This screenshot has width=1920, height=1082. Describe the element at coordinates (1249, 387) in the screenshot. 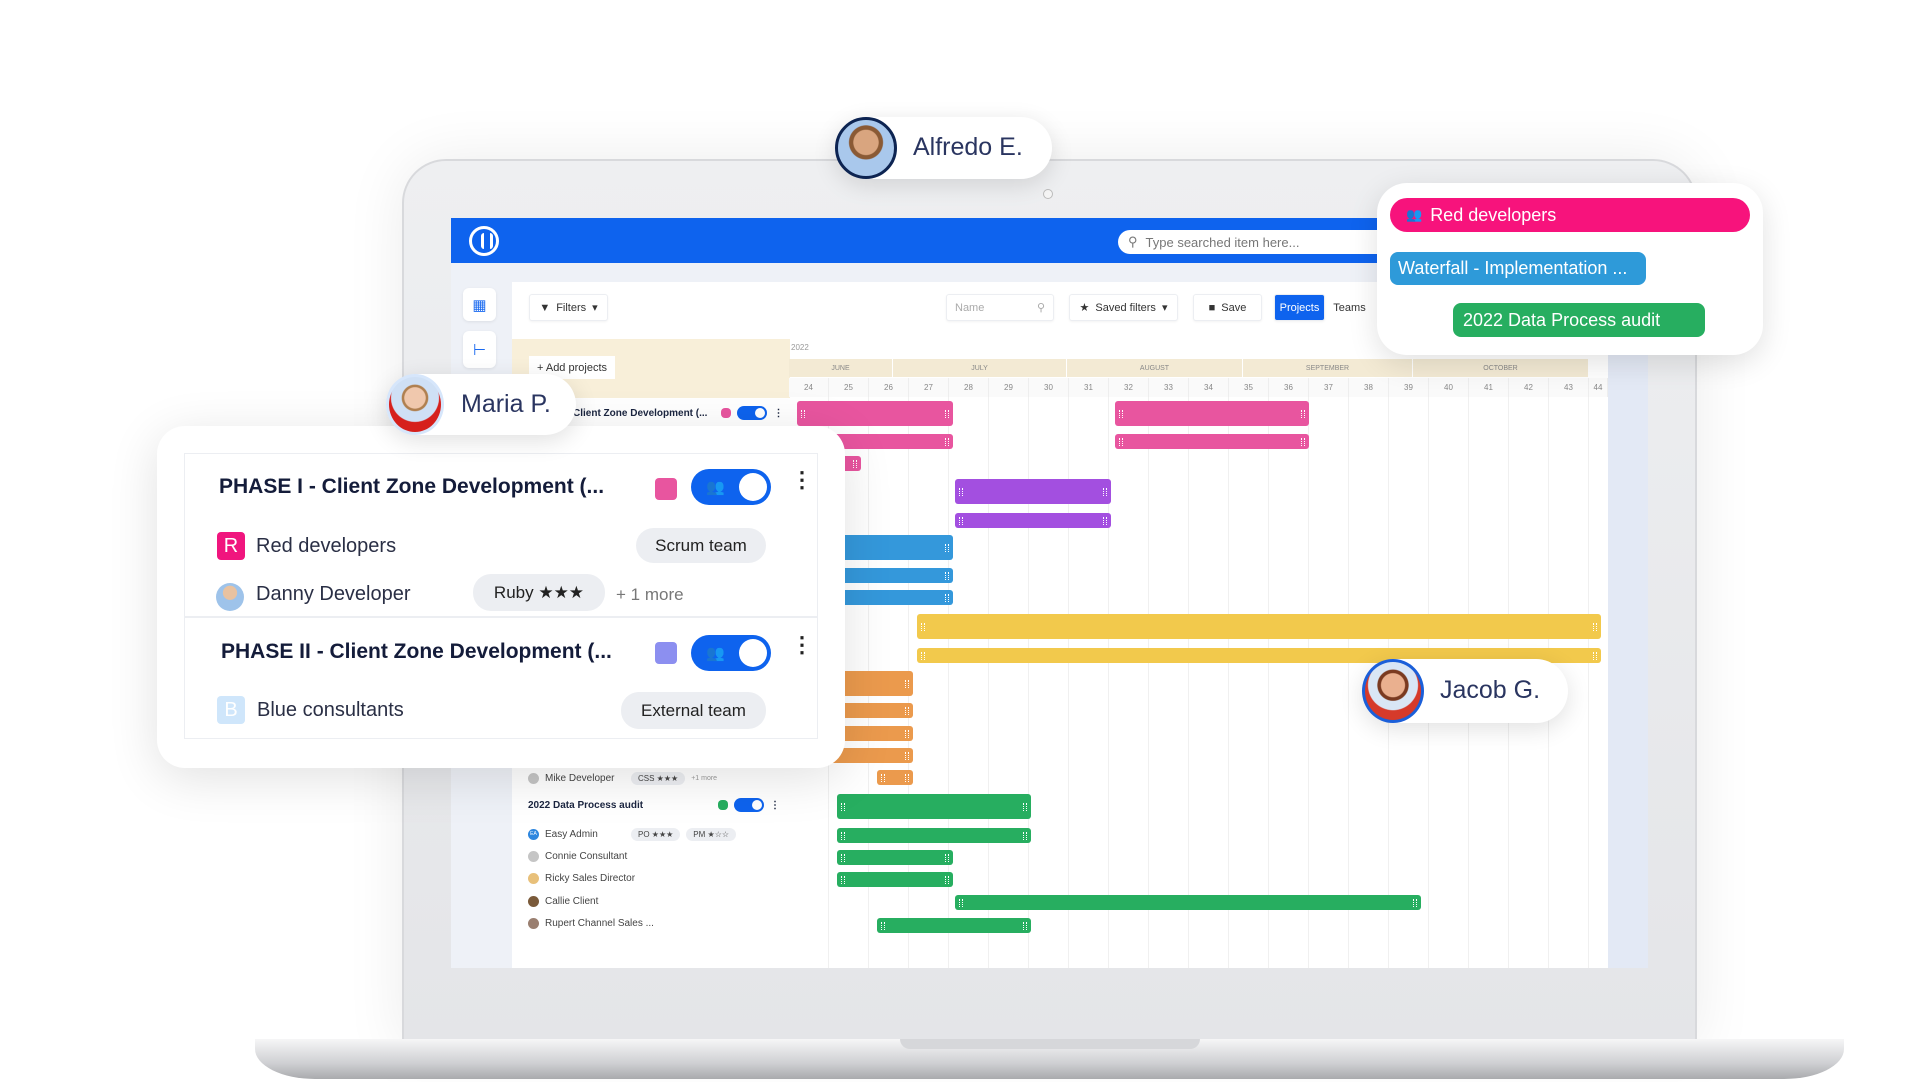

I see `week-label: 35` at that location.